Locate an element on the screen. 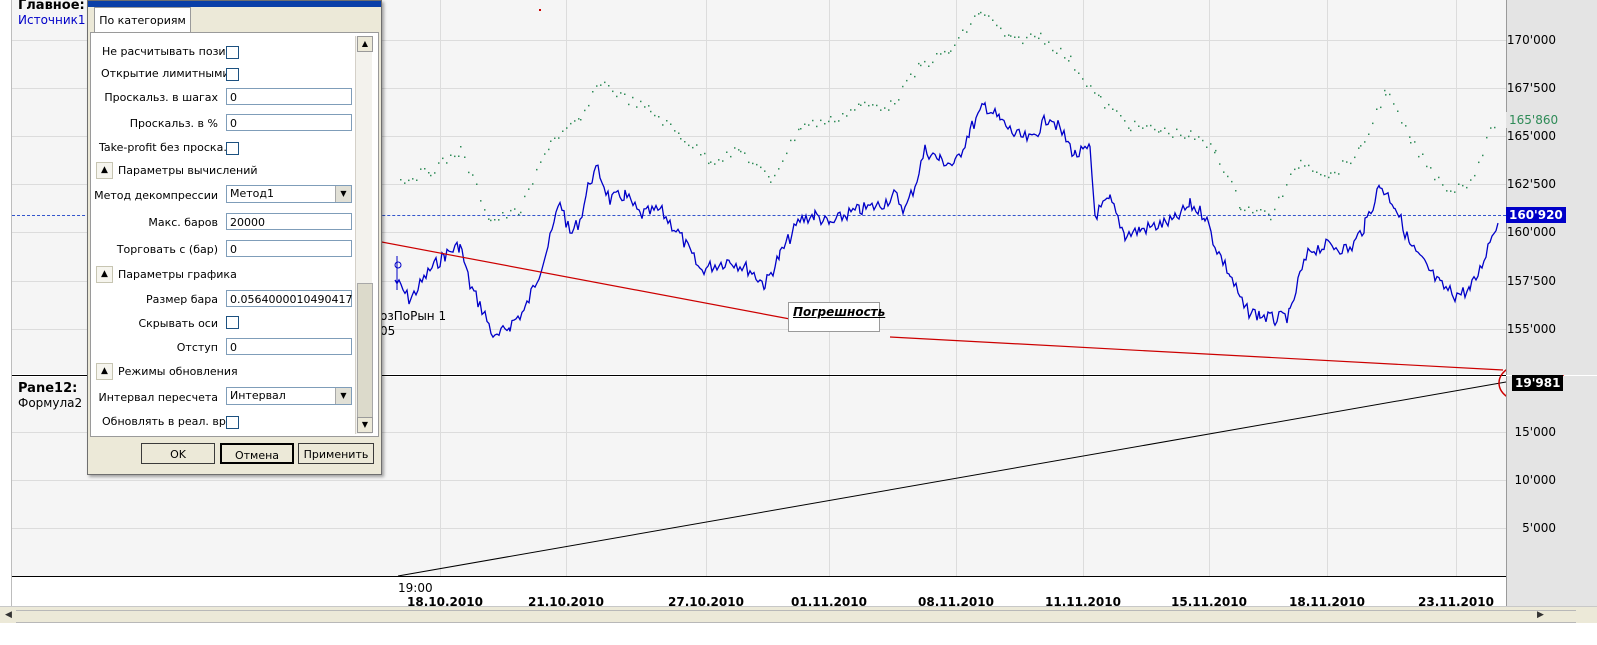 This screenshot has width=1597, height=645. trade-from-bar-input: 0 is located at coordinates (289, 248).